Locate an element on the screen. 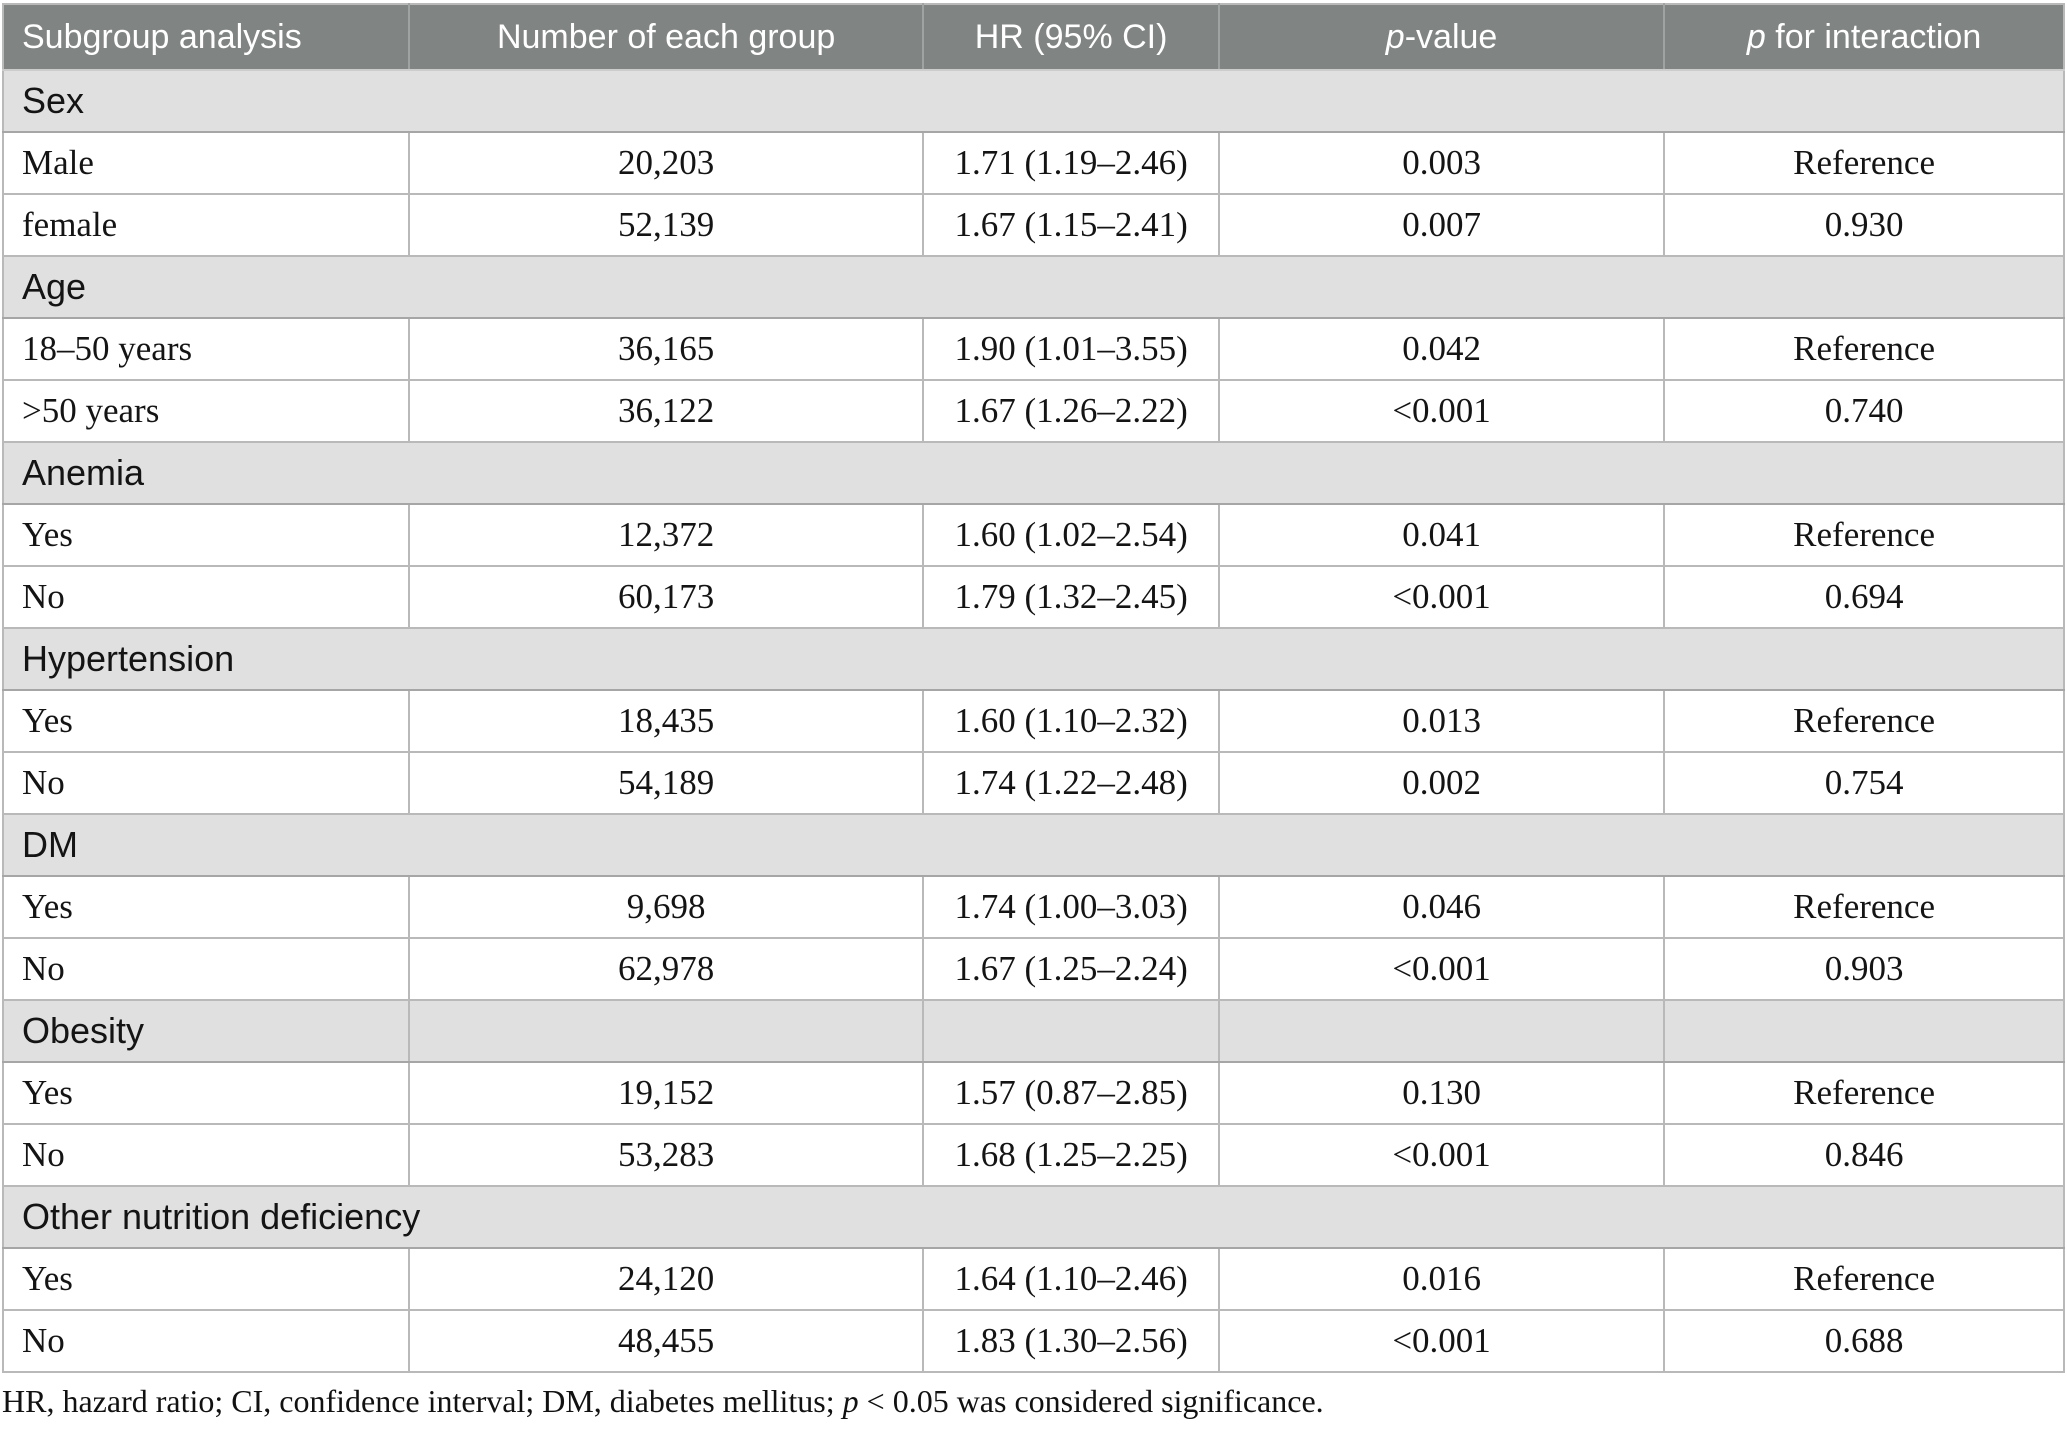 This screenshot has height=1440, width=2067. hr-ci-cell: 1.64 (1.10–2.46) is located at coordinates (1071, 1279).